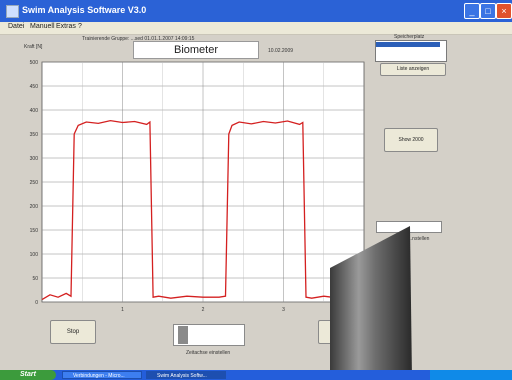  I want to click on y-tick-label: 150, so click(34, 231).